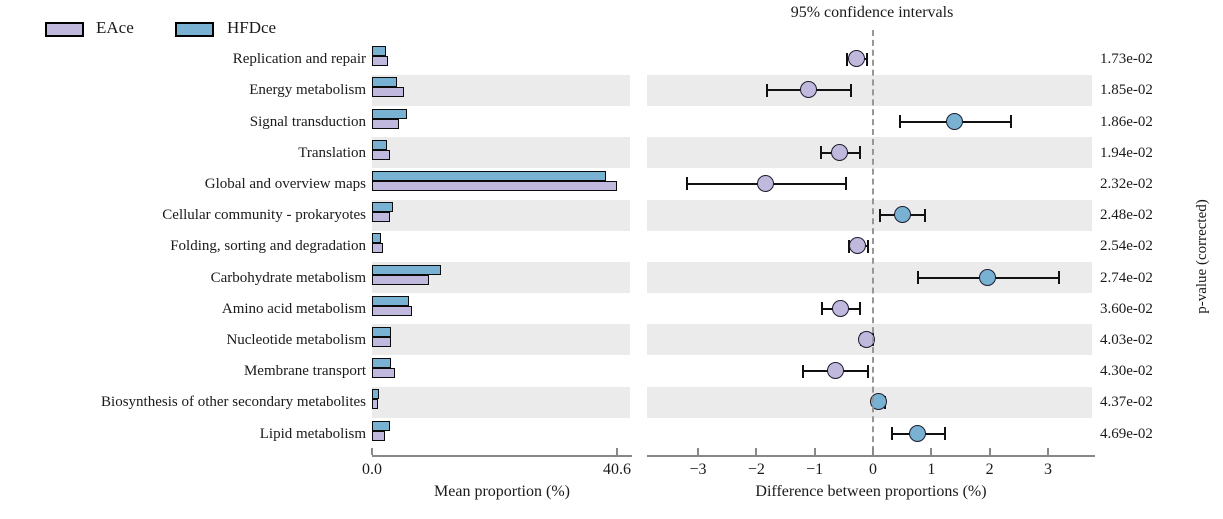 The height and width of the screenshot is (519, 1223). What do you see at coordinates (307, 90) in the screenshot?
I see `category-label: Energy metabolism` at bounding box center [307, 90].